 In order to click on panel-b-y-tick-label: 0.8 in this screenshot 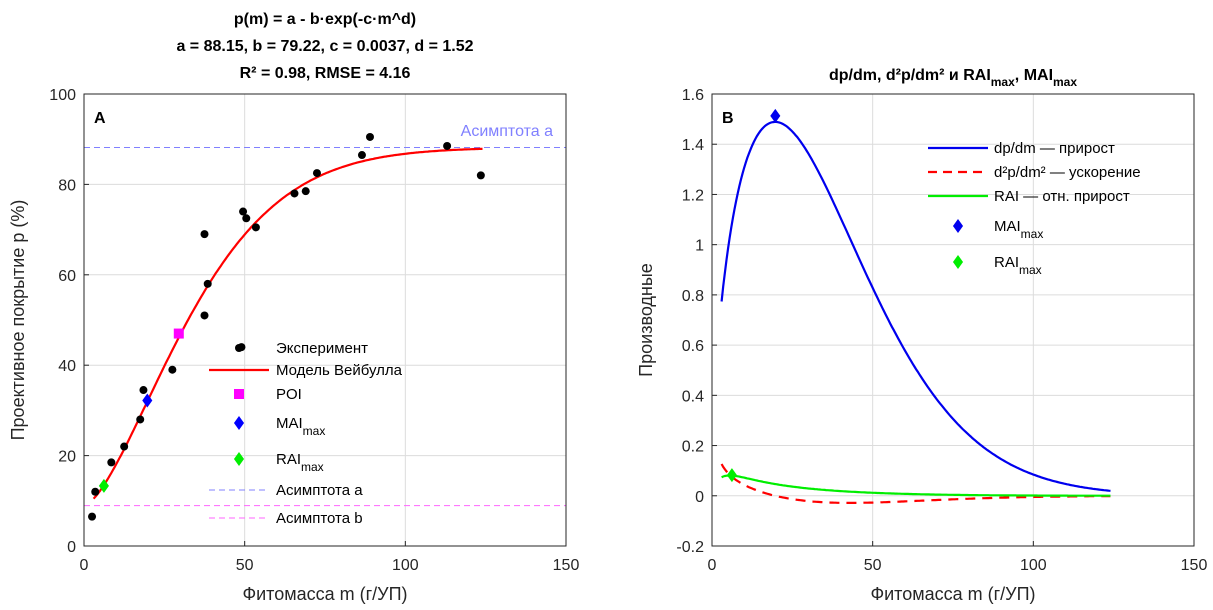, I will do `click(693, 296)`.